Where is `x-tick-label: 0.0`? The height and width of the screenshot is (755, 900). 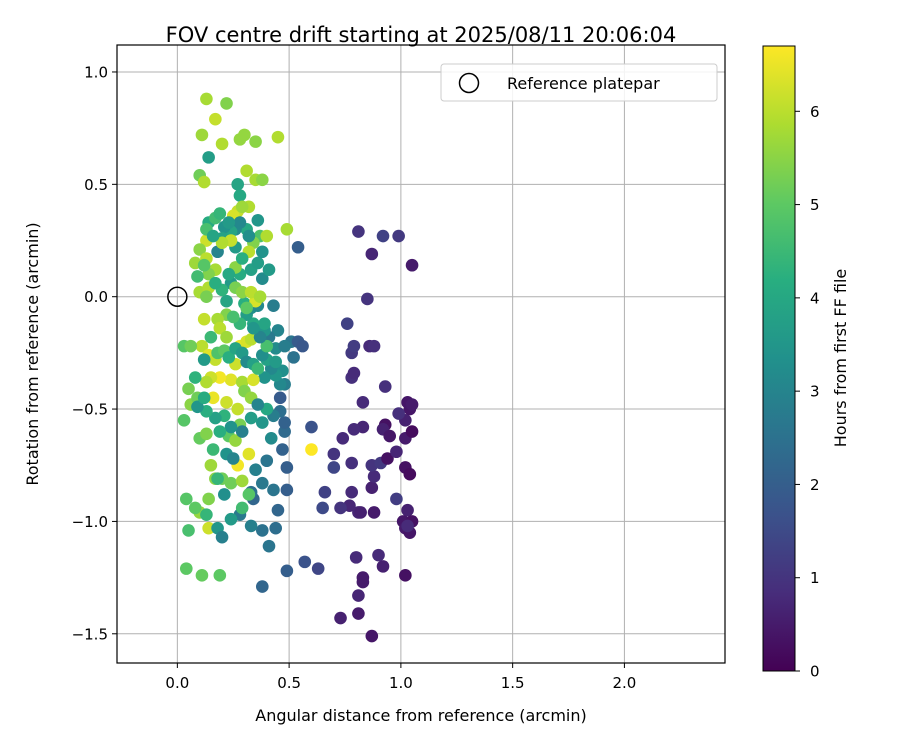
x-tick-label: 0.0 is located at coordinates (177, 683).